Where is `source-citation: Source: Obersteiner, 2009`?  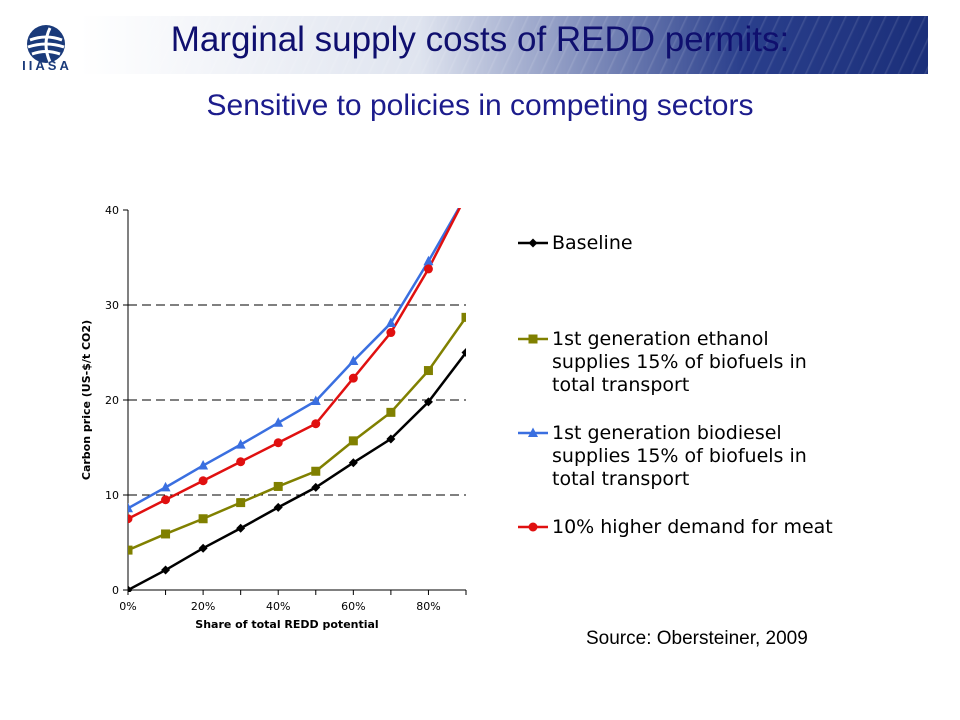 source-citation: Source: Obersteiner, 2009 is located at coordinates (697, 638).